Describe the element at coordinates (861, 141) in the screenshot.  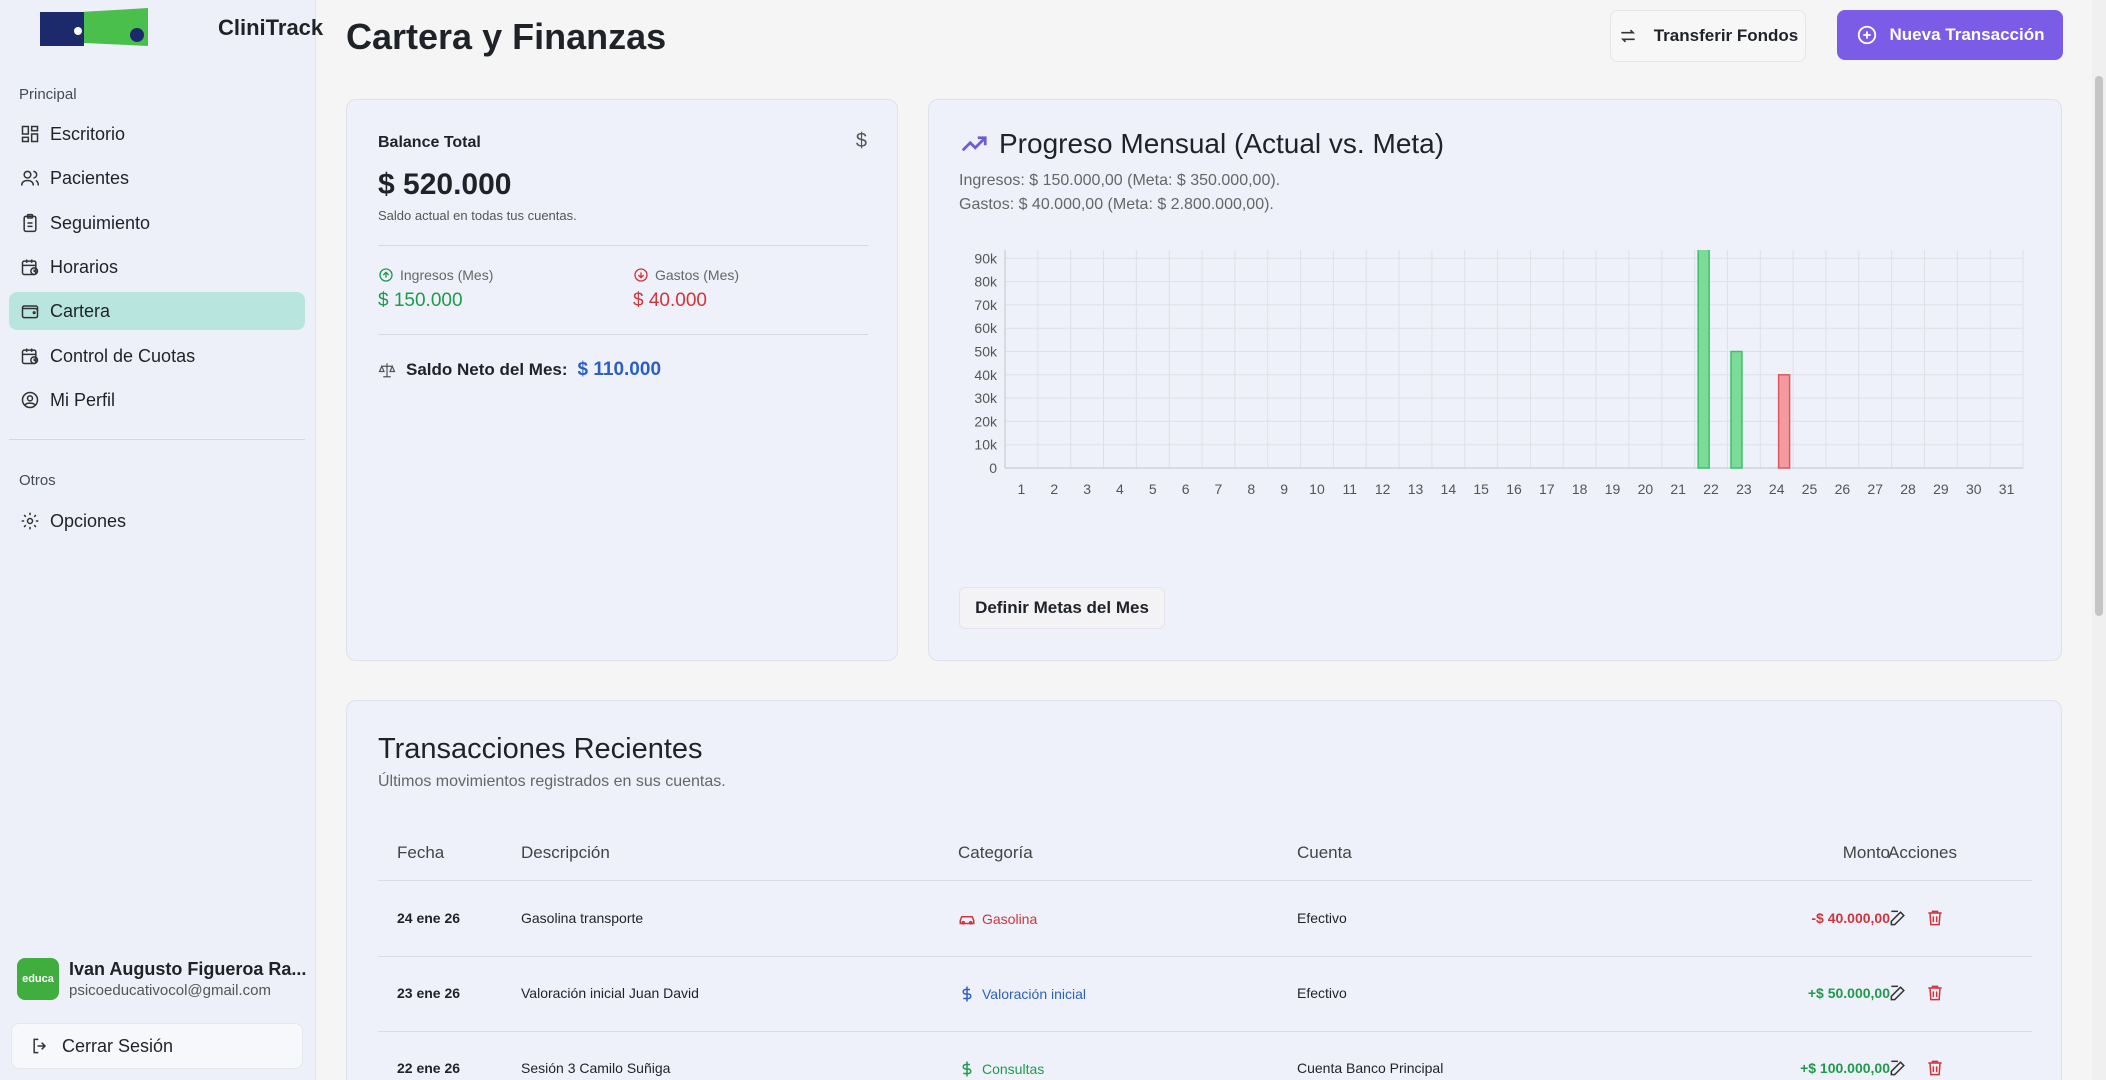
I see `dollar-icon: $` at that location.